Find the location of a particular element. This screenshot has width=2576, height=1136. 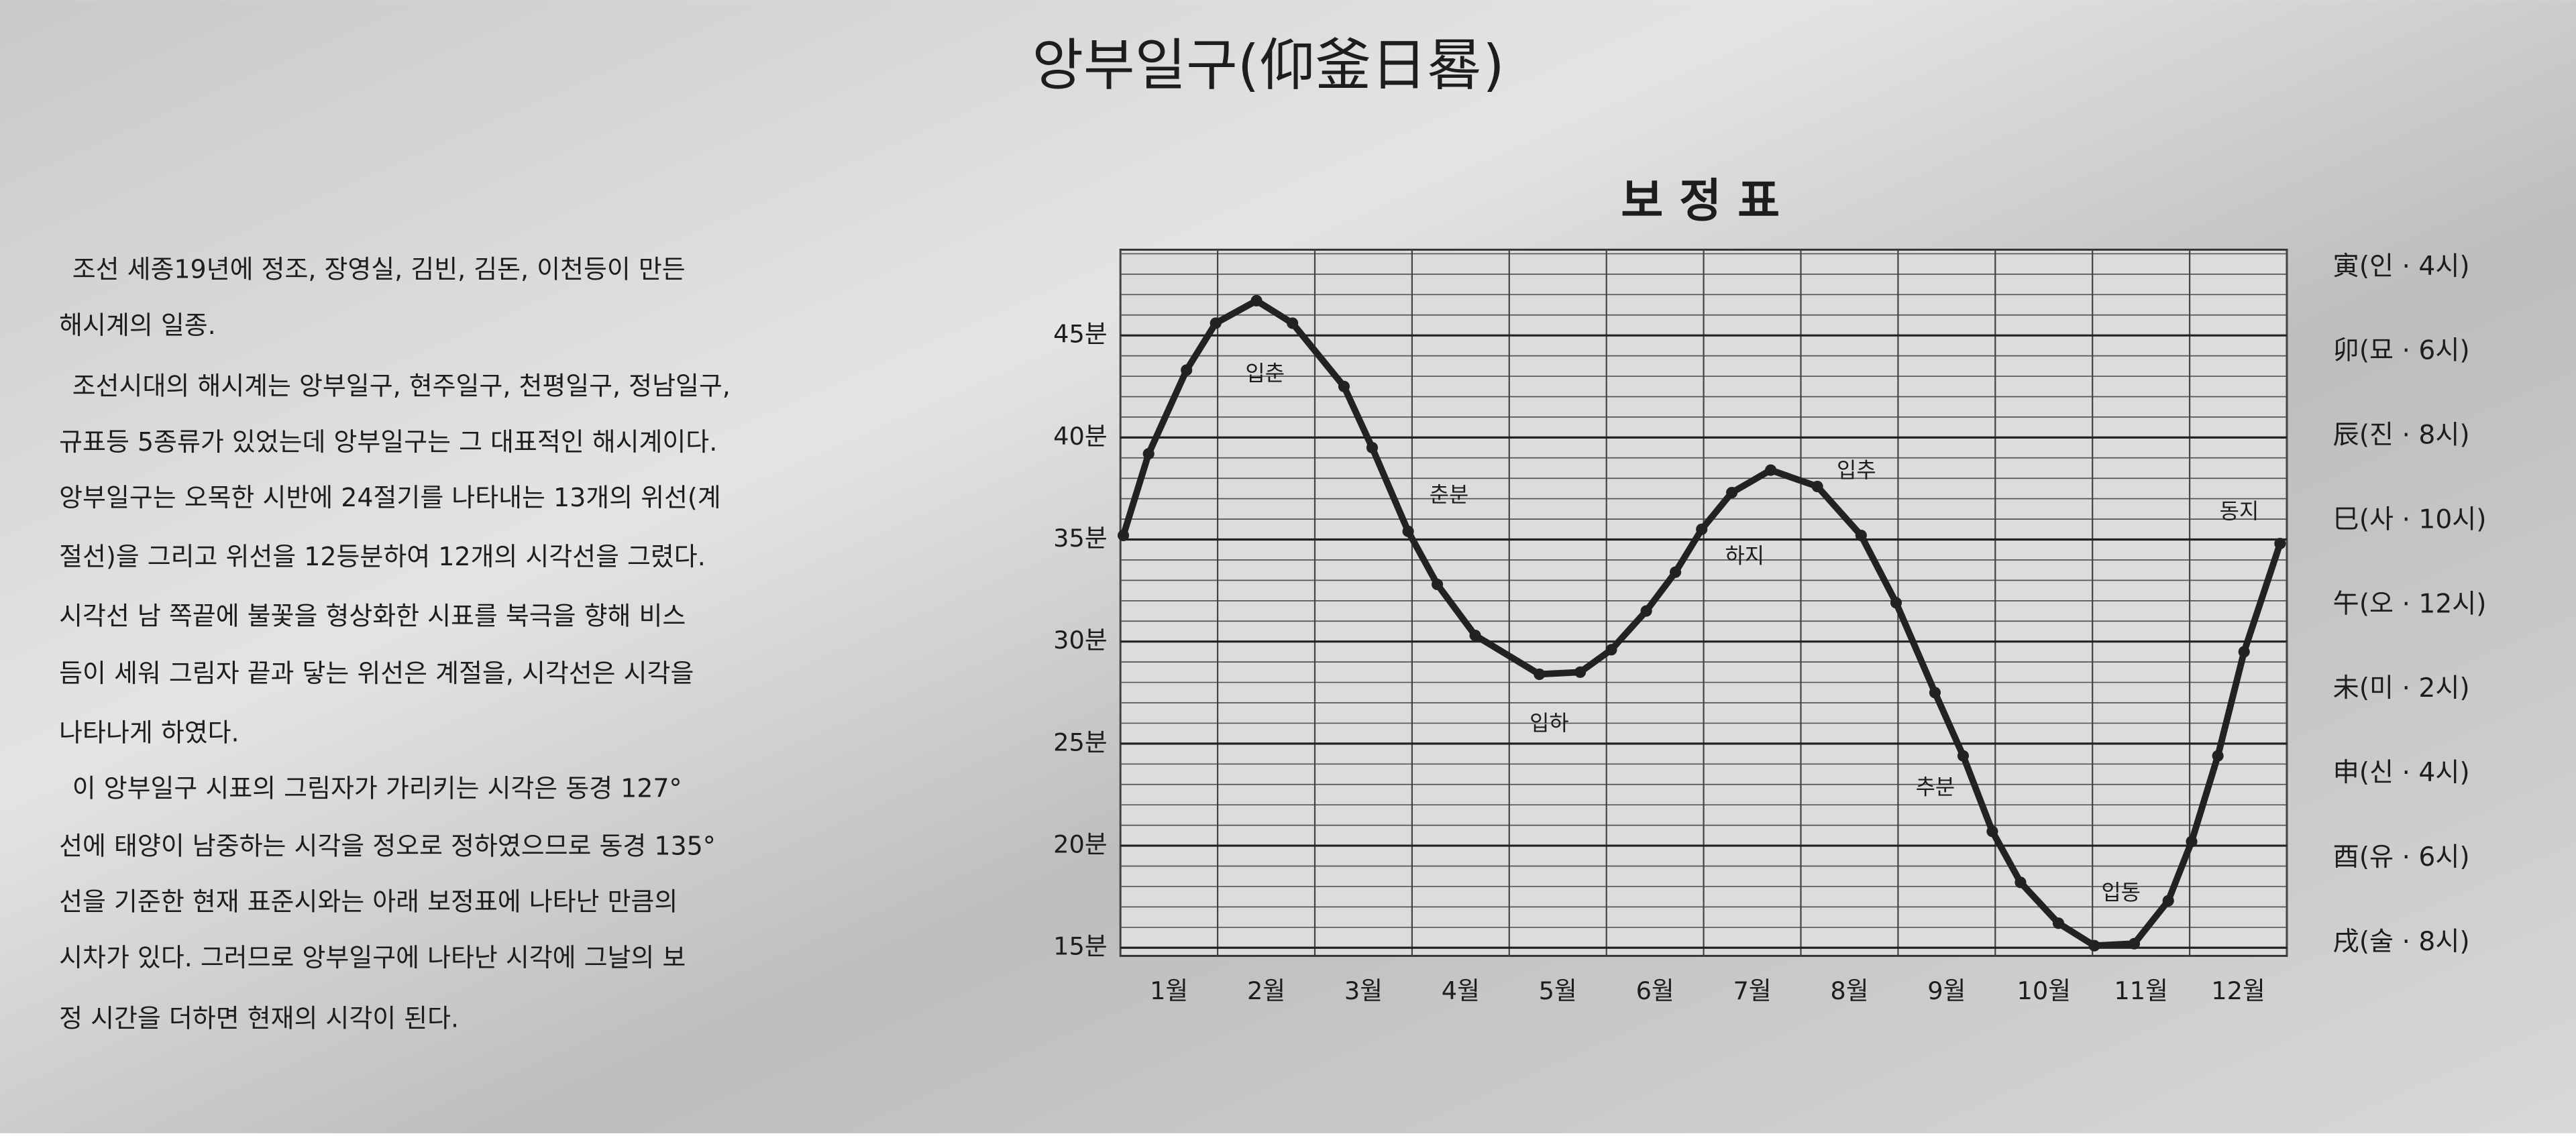

y-tick-label: 20분 is located at coordinates (1080, 844).